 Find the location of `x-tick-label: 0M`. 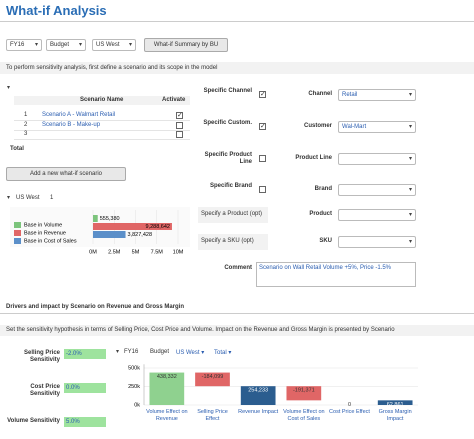

x-tick-label: 0M is located at coordinates (93, 252).